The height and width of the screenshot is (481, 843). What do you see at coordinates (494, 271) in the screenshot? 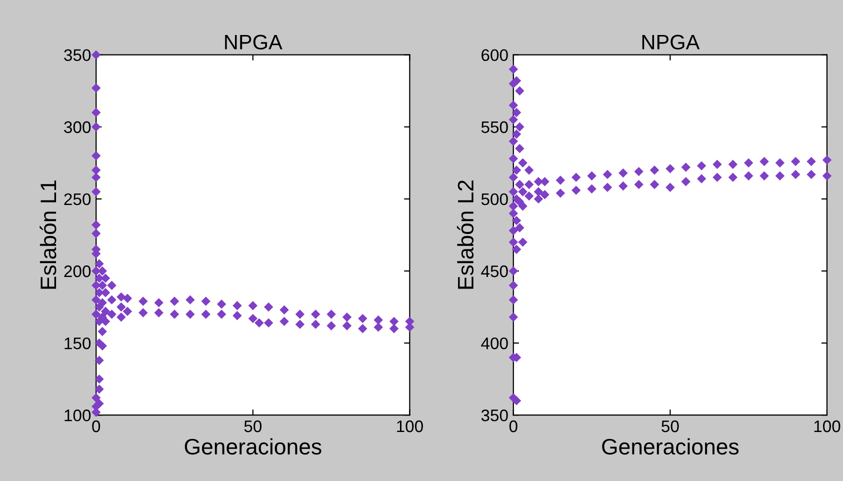
I see `y-tick-label: 450` at bounding box center [494, 271].